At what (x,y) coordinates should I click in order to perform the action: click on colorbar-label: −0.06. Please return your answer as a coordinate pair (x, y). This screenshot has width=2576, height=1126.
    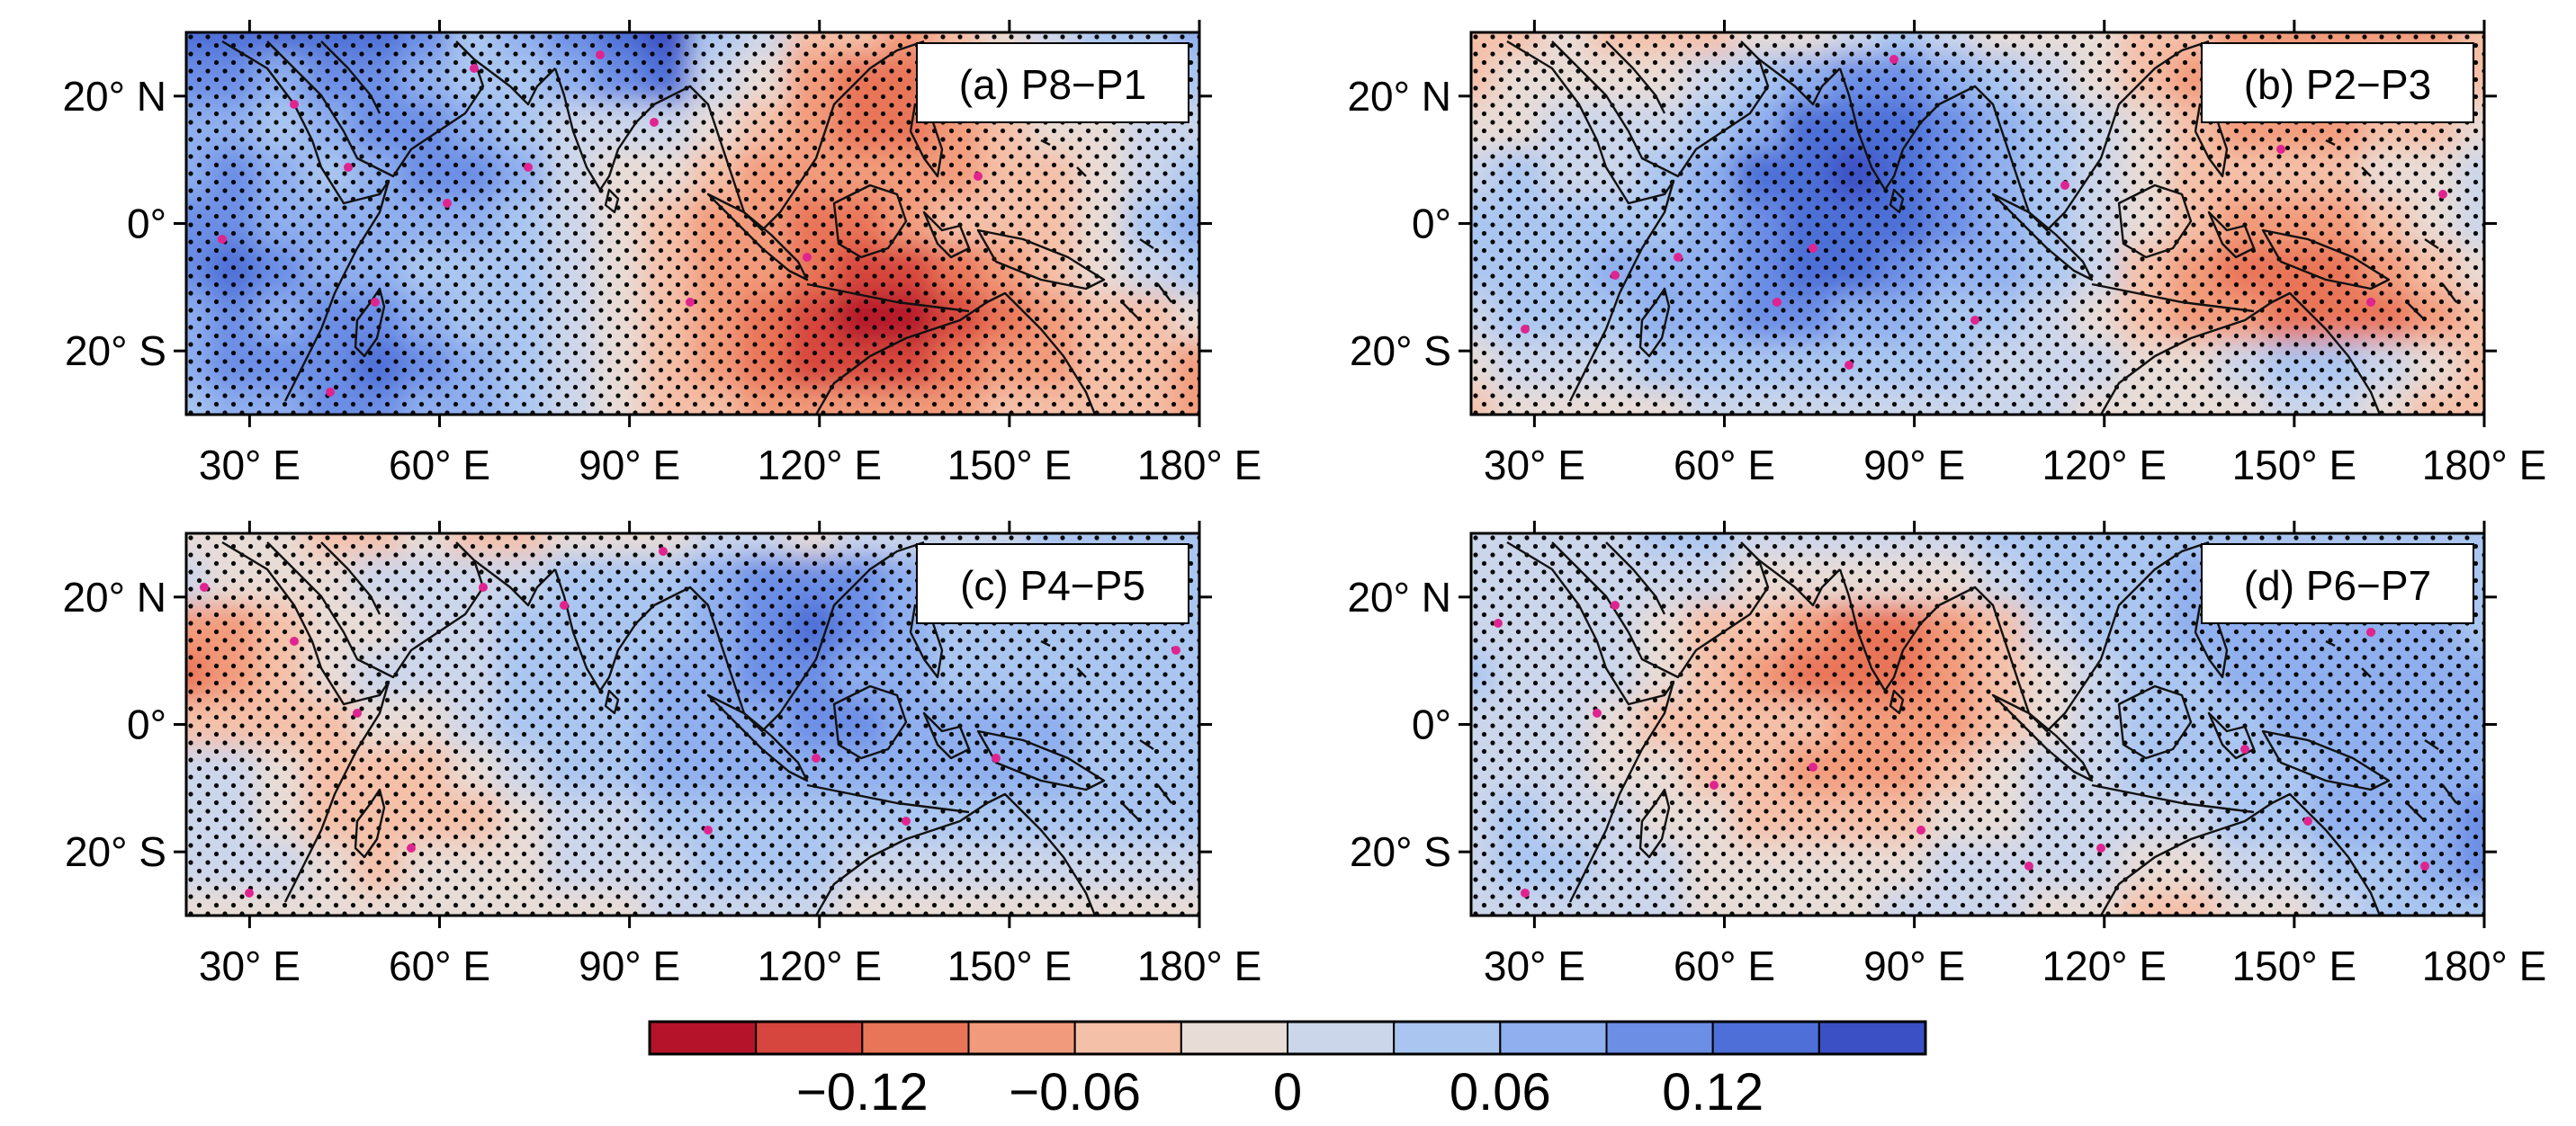
    Looking at the image, I should click on (1075, 1092).